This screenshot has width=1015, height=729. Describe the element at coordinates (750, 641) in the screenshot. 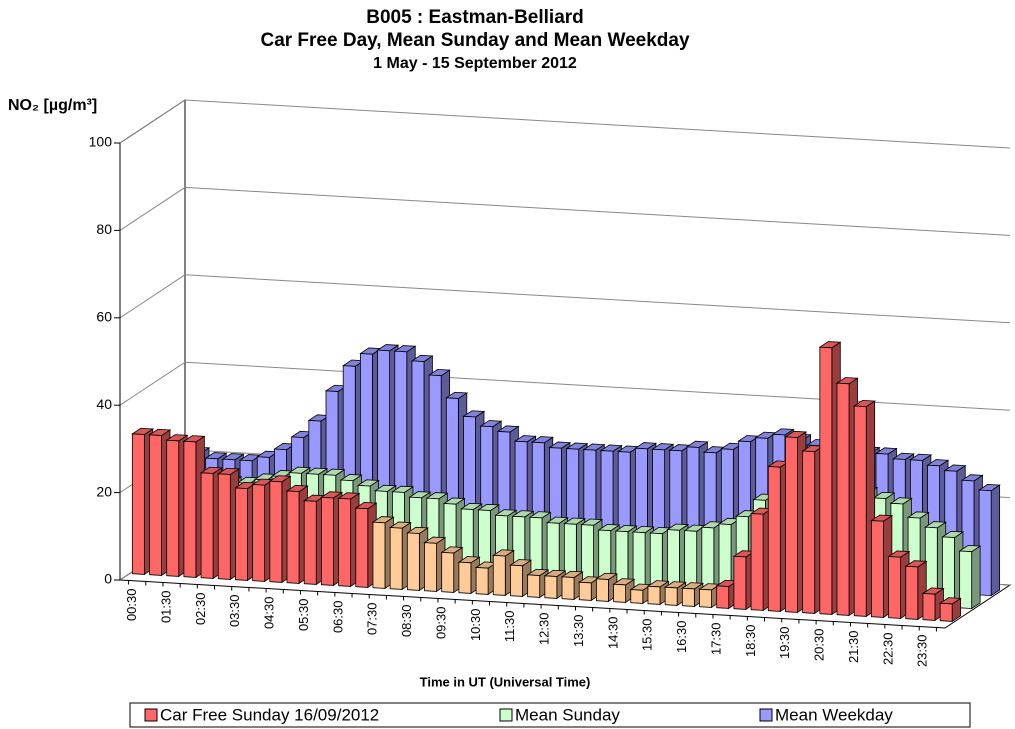

I see `x-tick-label: 18:30` at that location.